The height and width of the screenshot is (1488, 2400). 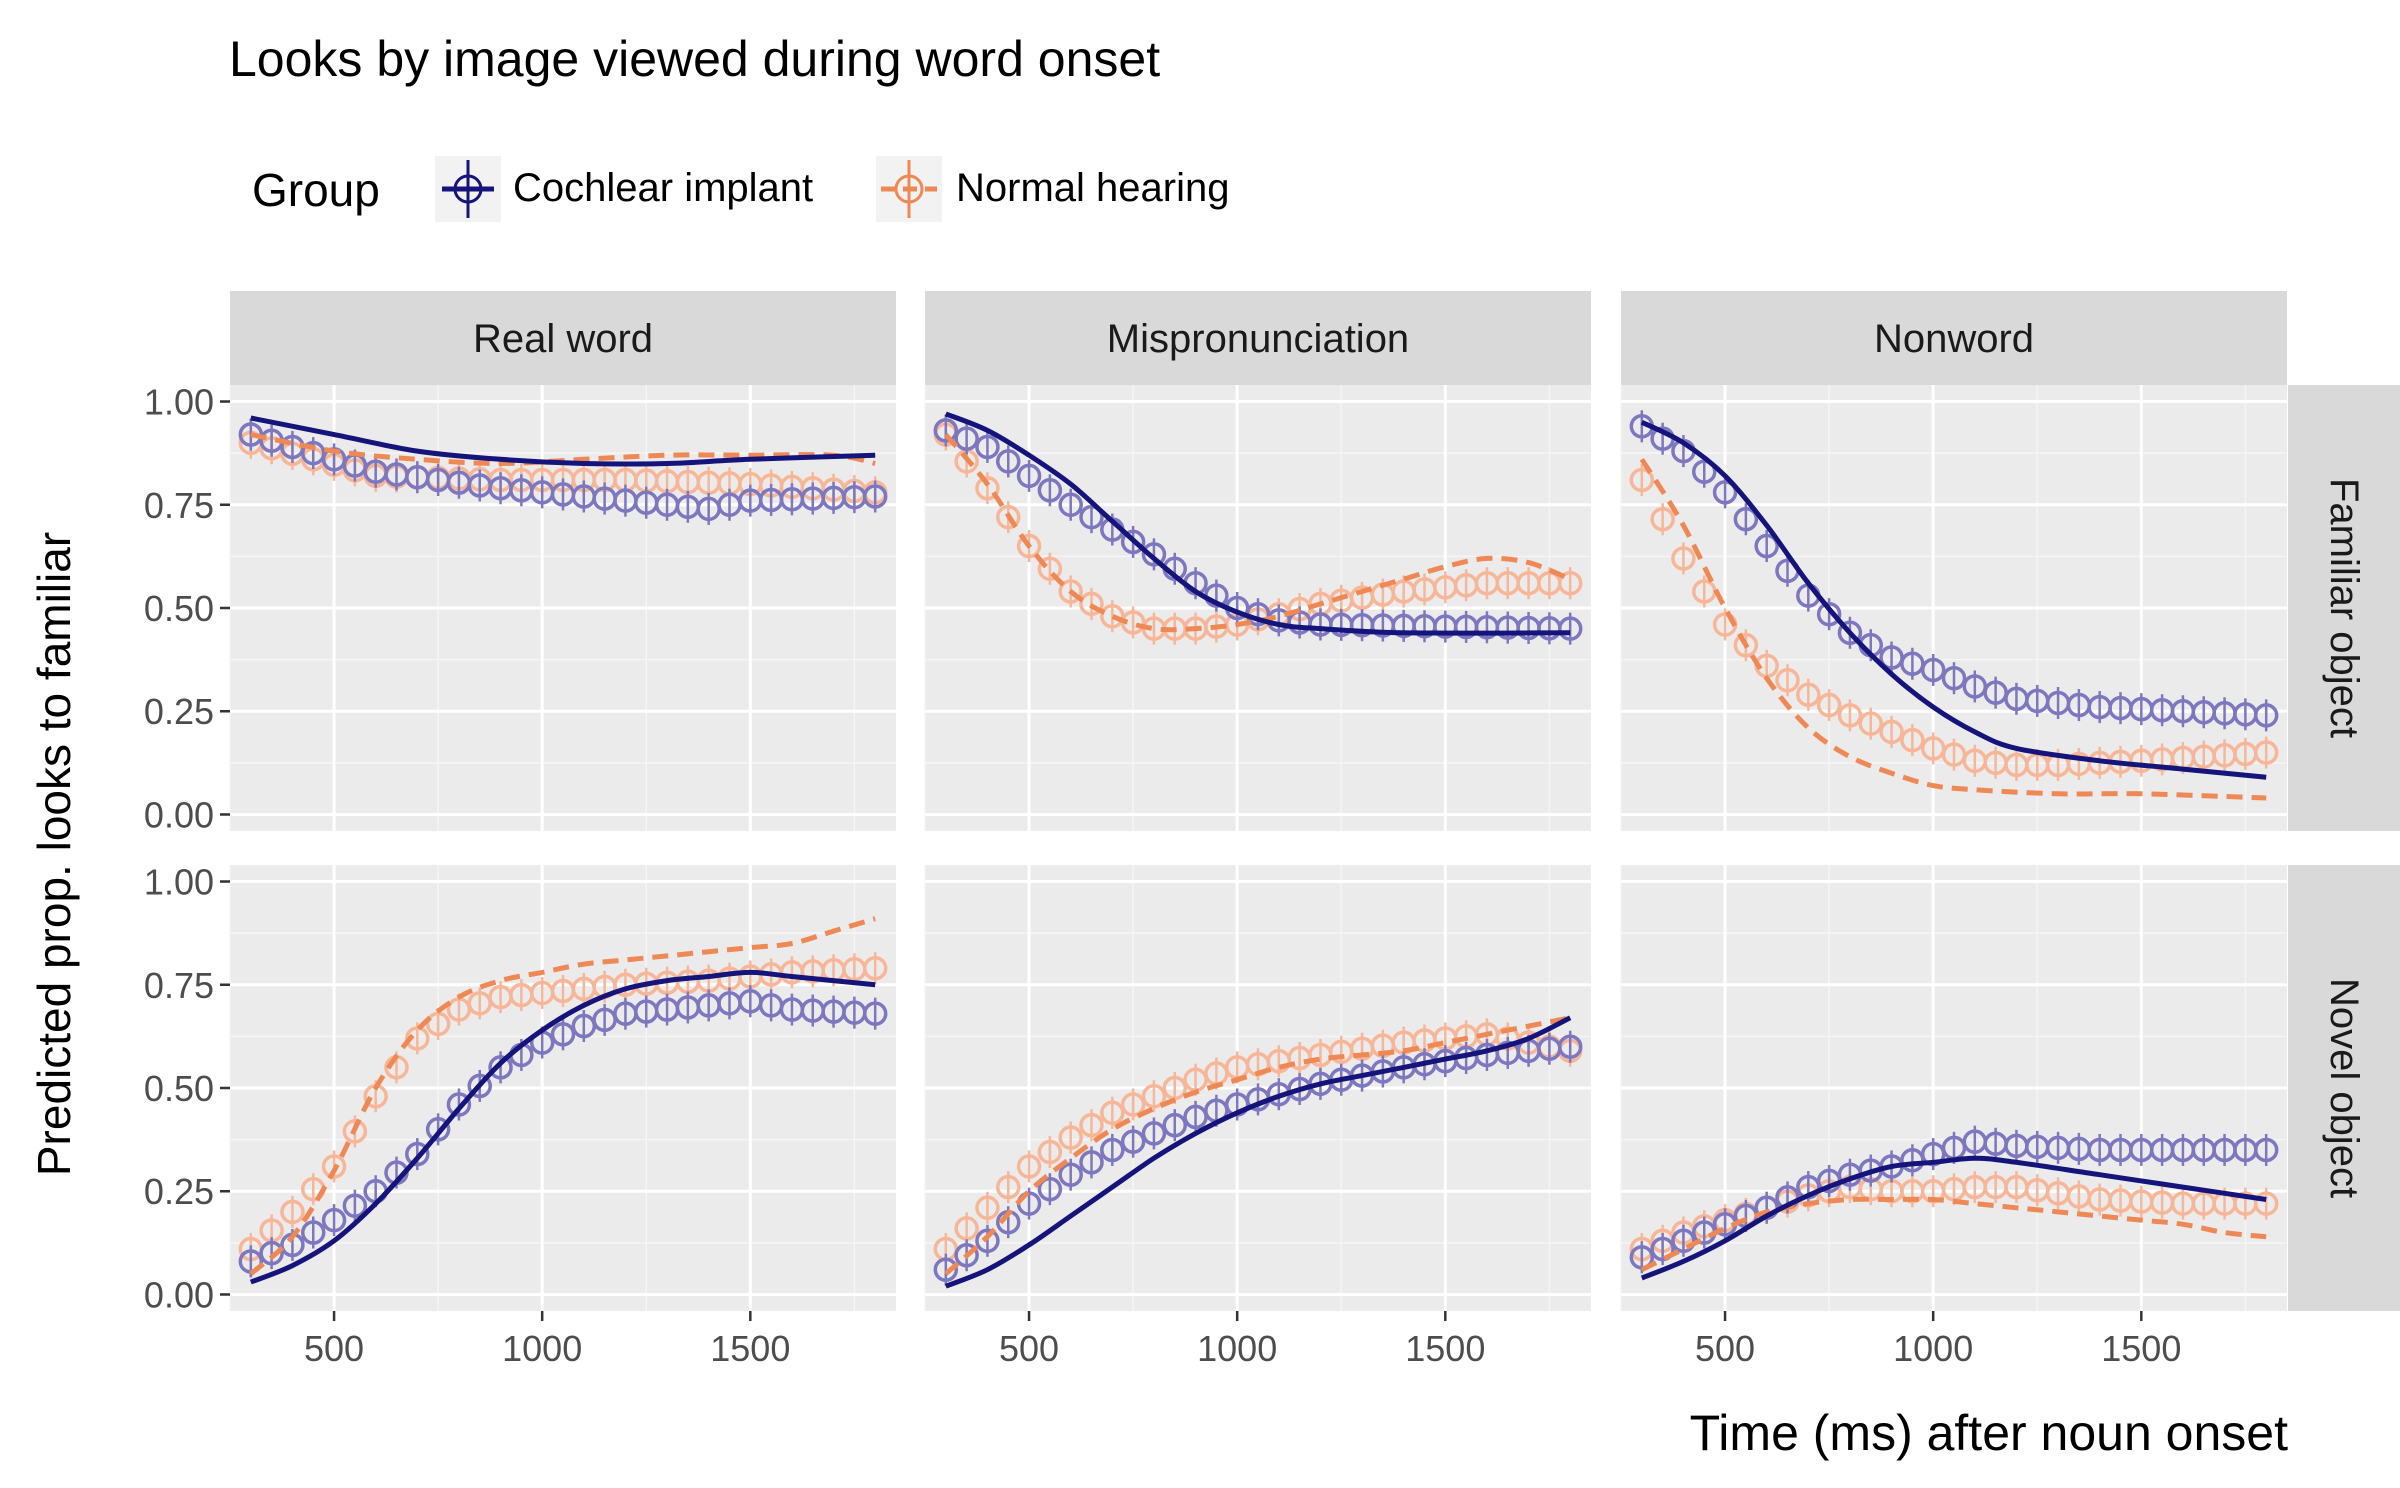 I want to click on x-axis-title: Time (ms) after noun onset, so click(x=1989, y=1433).